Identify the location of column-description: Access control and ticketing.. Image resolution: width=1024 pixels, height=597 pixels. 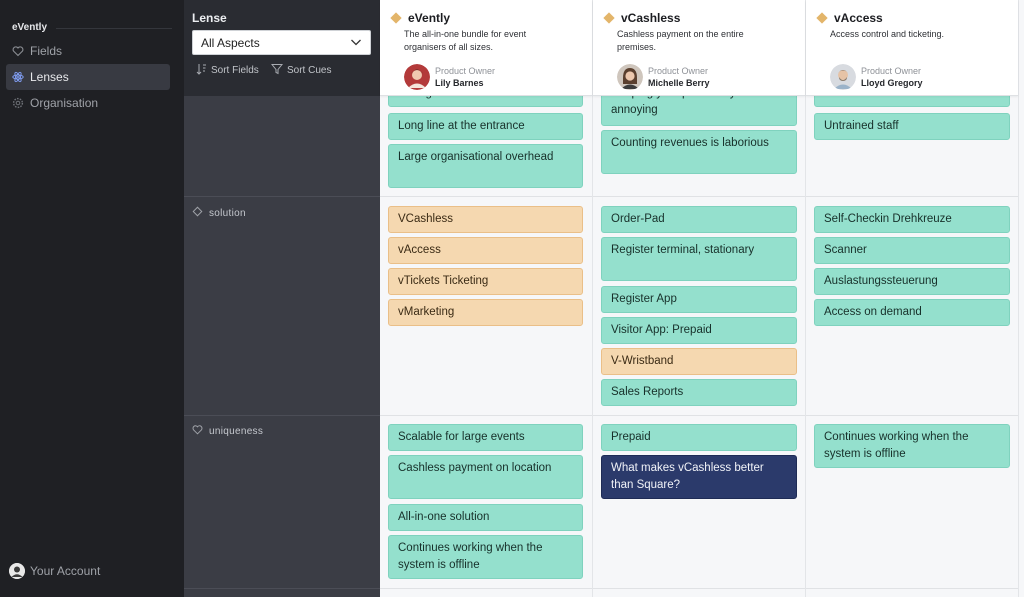
(887, 34).